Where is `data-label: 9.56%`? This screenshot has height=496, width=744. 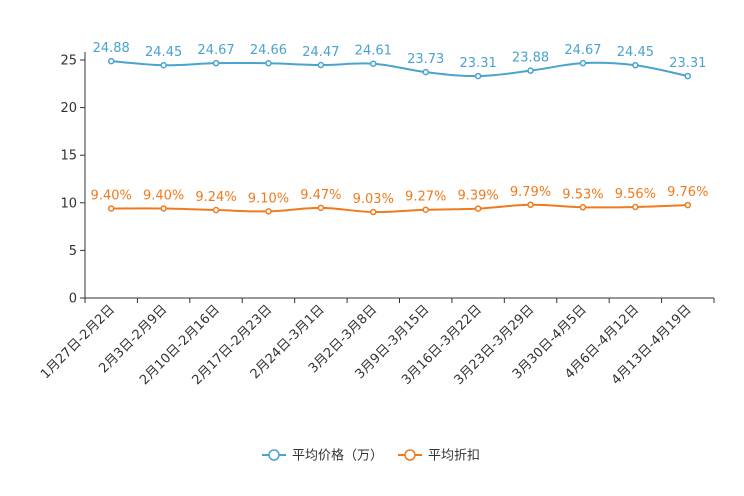
data-label: 9.56% is located at coordinates (635, 194).